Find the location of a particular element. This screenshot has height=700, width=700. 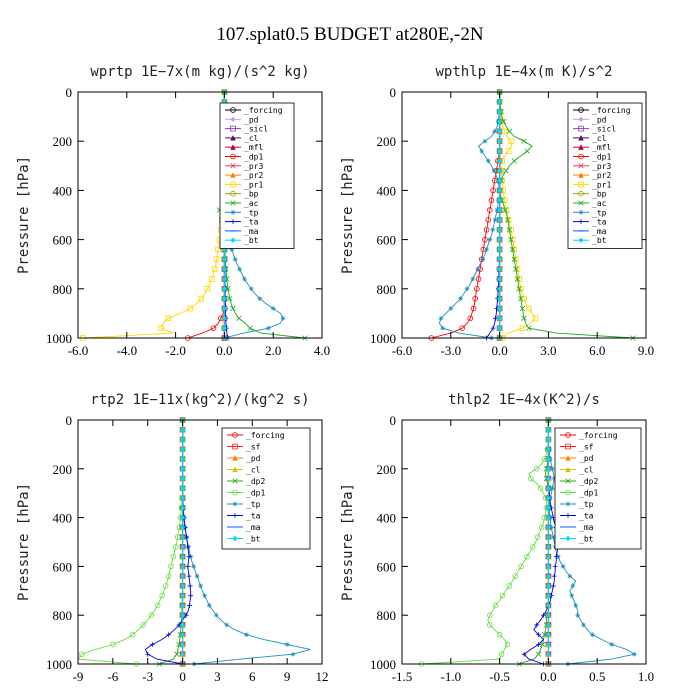

x-tick-label: 3 is located at coordinates (217, 676).